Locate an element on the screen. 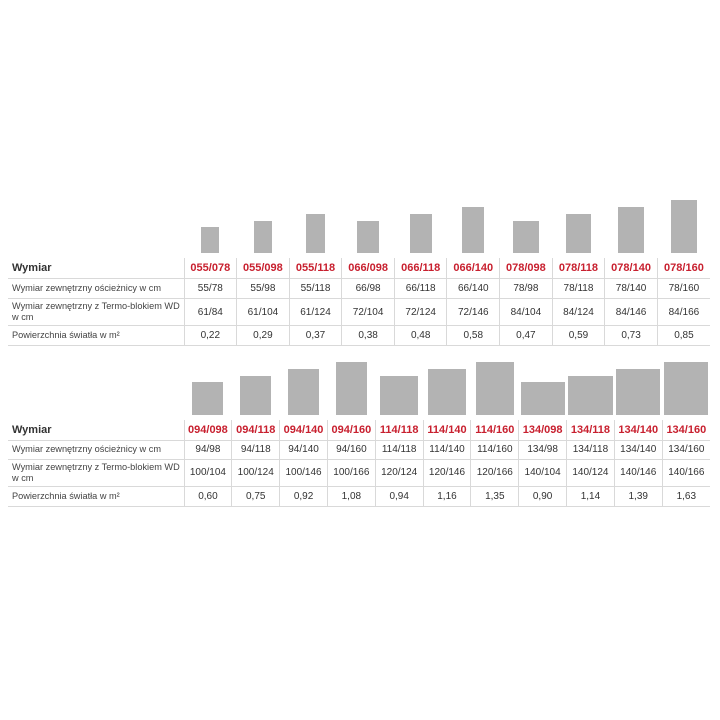 This screenshot has height=720, width=720. area-value: 0,90 is located at coordinates (542, 496).